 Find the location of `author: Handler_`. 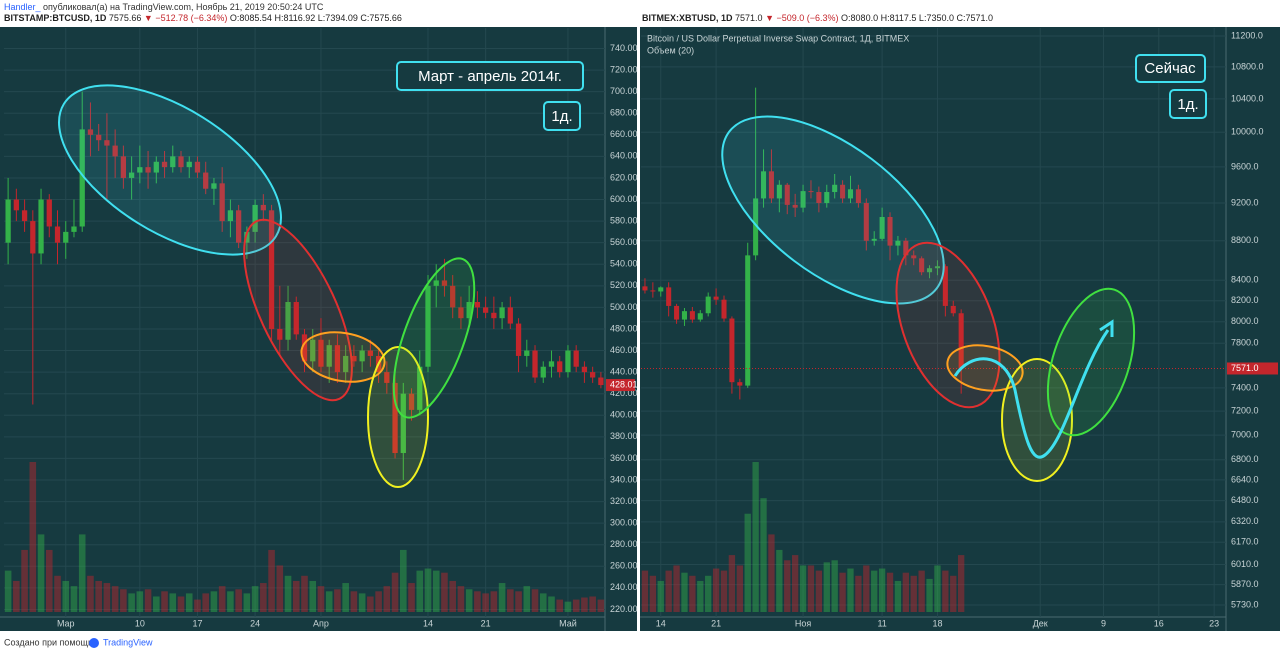

author: Handler_ is located at coordinates (23, 7).